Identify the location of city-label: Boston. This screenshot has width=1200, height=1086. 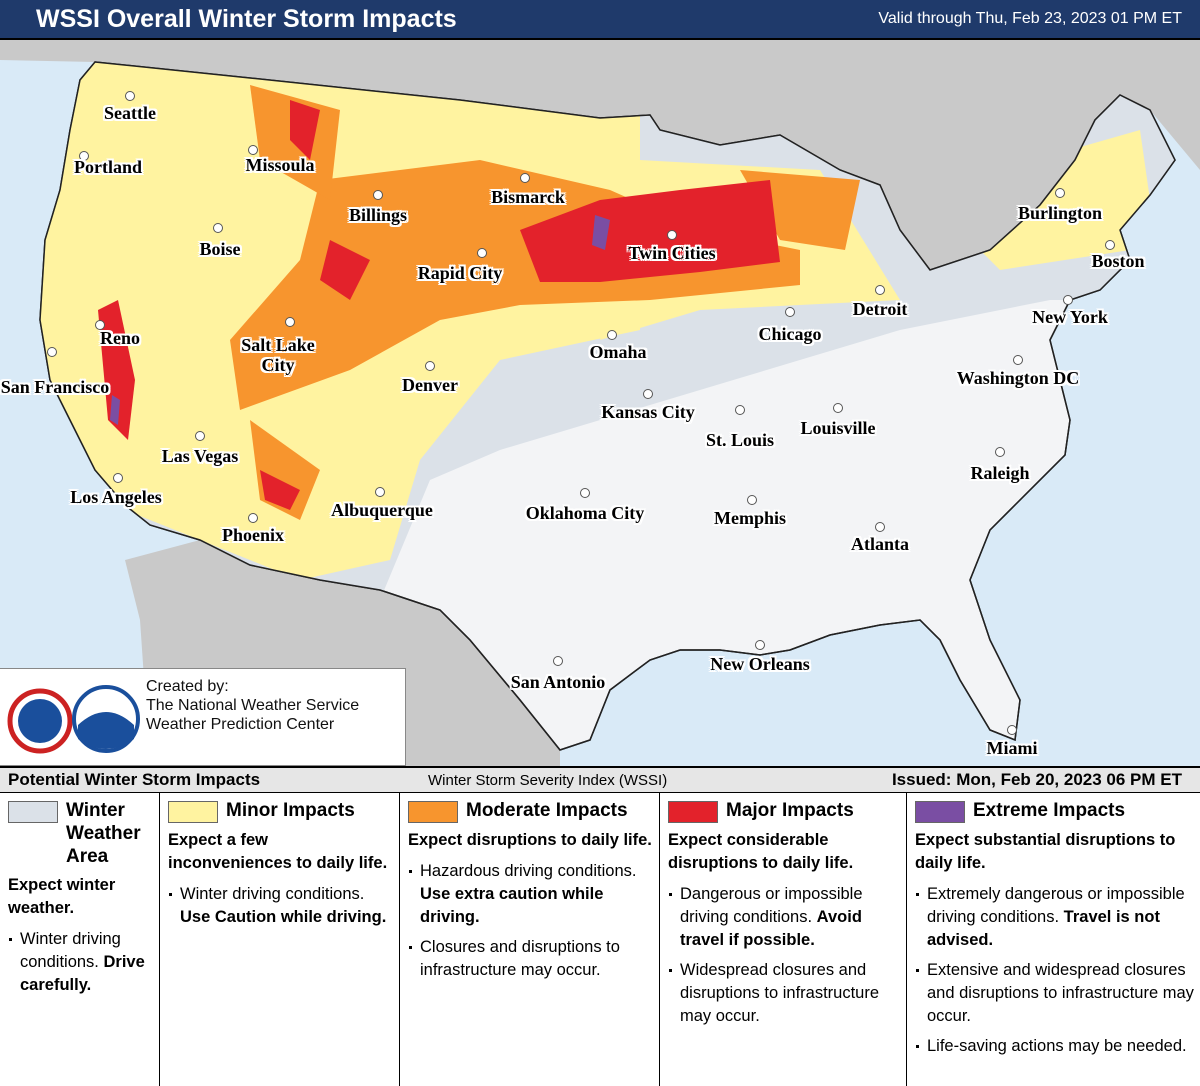
(1118, 261).